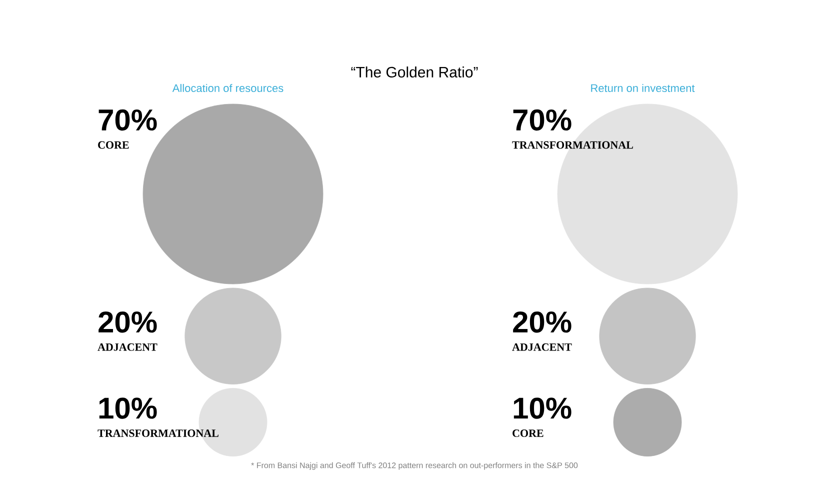 The width and height of the screenshot is (829, 503). Describe the element at coordinates (643, 88) in the screenshot. I see `text: Return on investment` at that location.